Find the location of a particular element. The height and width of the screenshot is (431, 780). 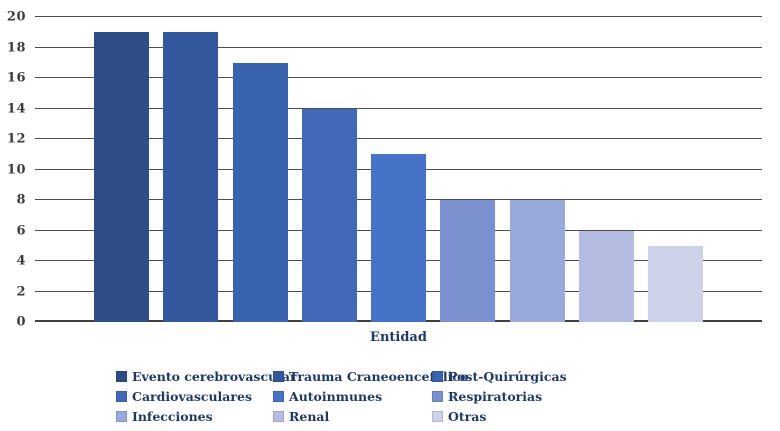

y-tick-label-4: 4 is located at coordinates (21, 261).